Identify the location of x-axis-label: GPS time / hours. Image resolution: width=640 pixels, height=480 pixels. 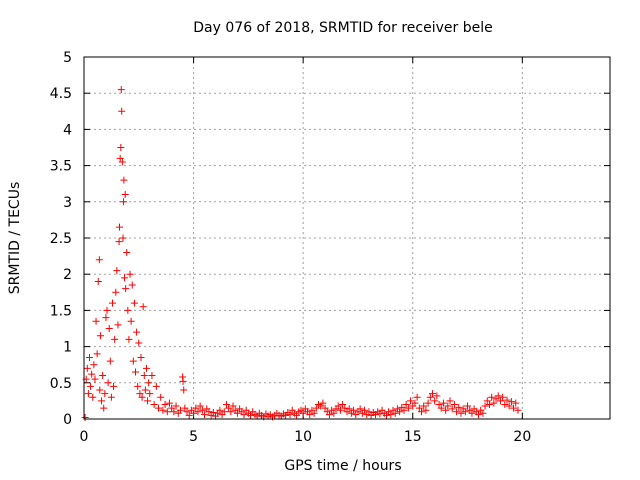
(342, 466).